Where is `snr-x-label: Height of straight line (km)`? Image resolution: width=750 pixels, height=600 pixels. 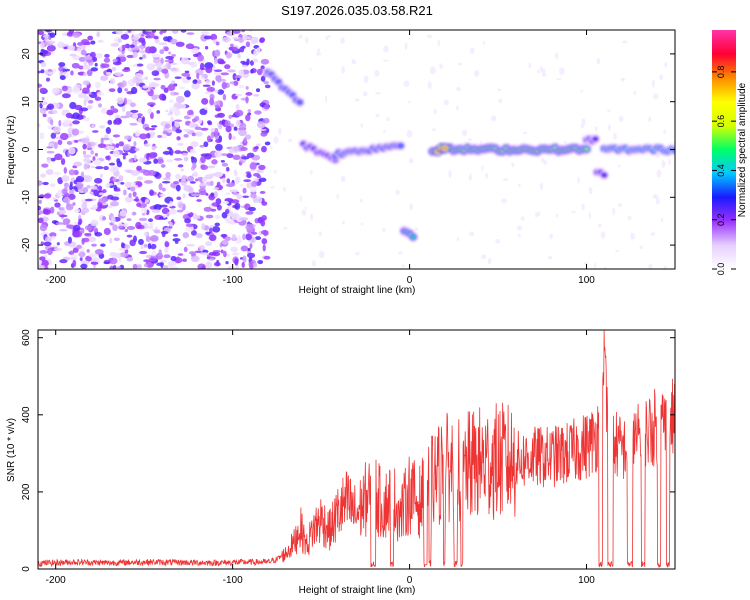 snr-x-label: Height of straight line (km) is located at coordinates (357, 590).